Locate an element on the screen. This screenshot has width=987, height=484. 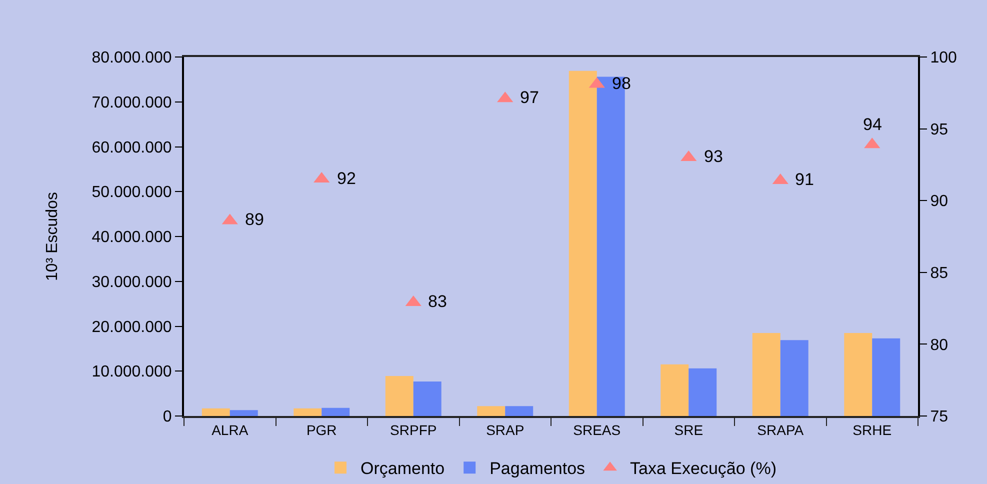
legend-label: Orçamento is located at coordinates (402, 468).